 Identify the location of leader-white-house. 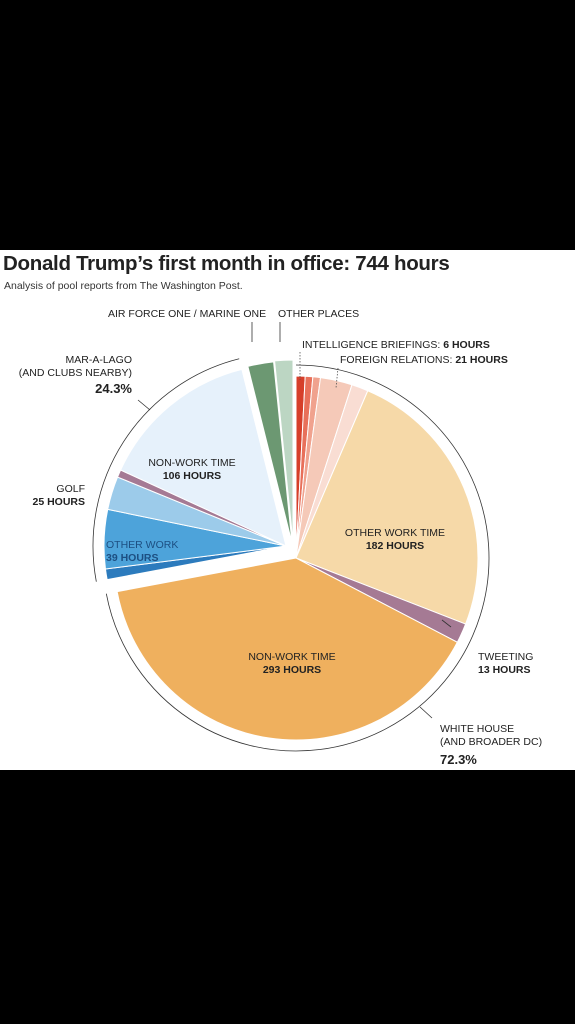
(426, 712).